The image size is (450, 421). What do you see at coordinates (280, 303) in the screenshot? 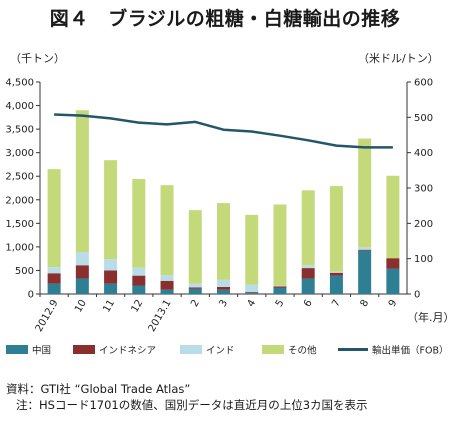
I see `x-tick-label: 5` at bounding box center [280, 303].